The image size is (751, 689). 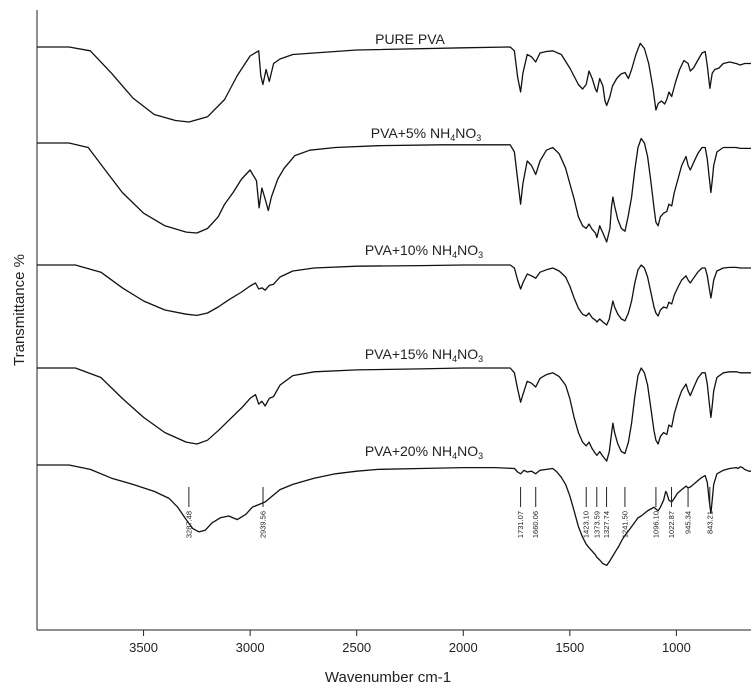 What do you see at coordinates (356, 647) in the screenshot?
I see `x-tick-label-3: 2500` at bounding box center [356, 647].